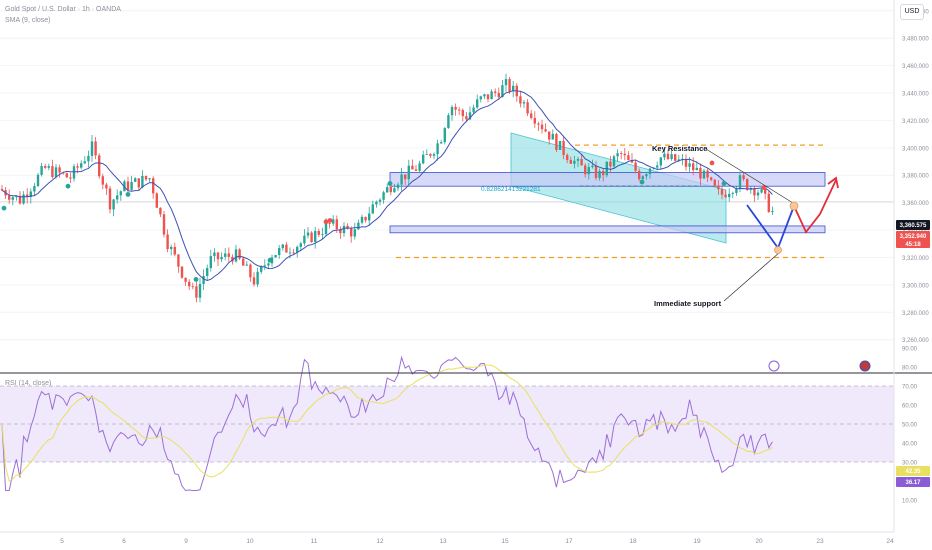 The image size is (932, 550). Describe the element at coordinates (915, 177) in the screenshot. I see `price-tick-label: 3,380.000` at that location.